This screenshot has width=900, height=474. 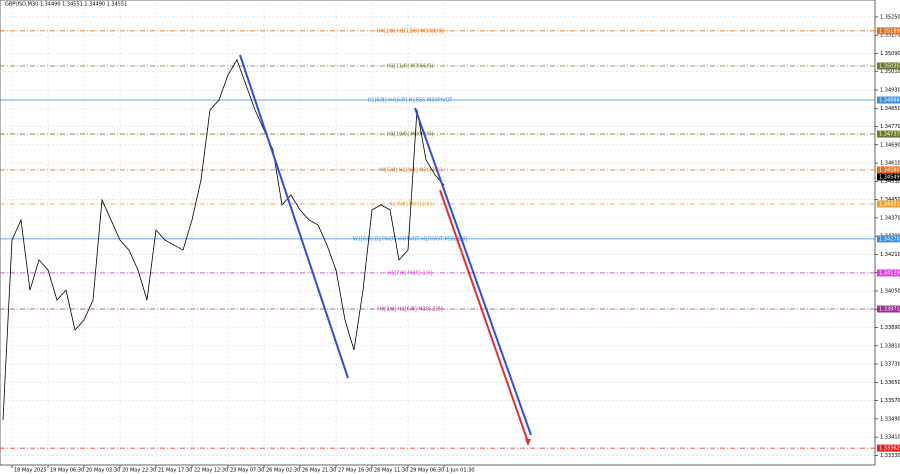 I want to click on y-tick-label: 1.34530, so click(x=890, y=182).